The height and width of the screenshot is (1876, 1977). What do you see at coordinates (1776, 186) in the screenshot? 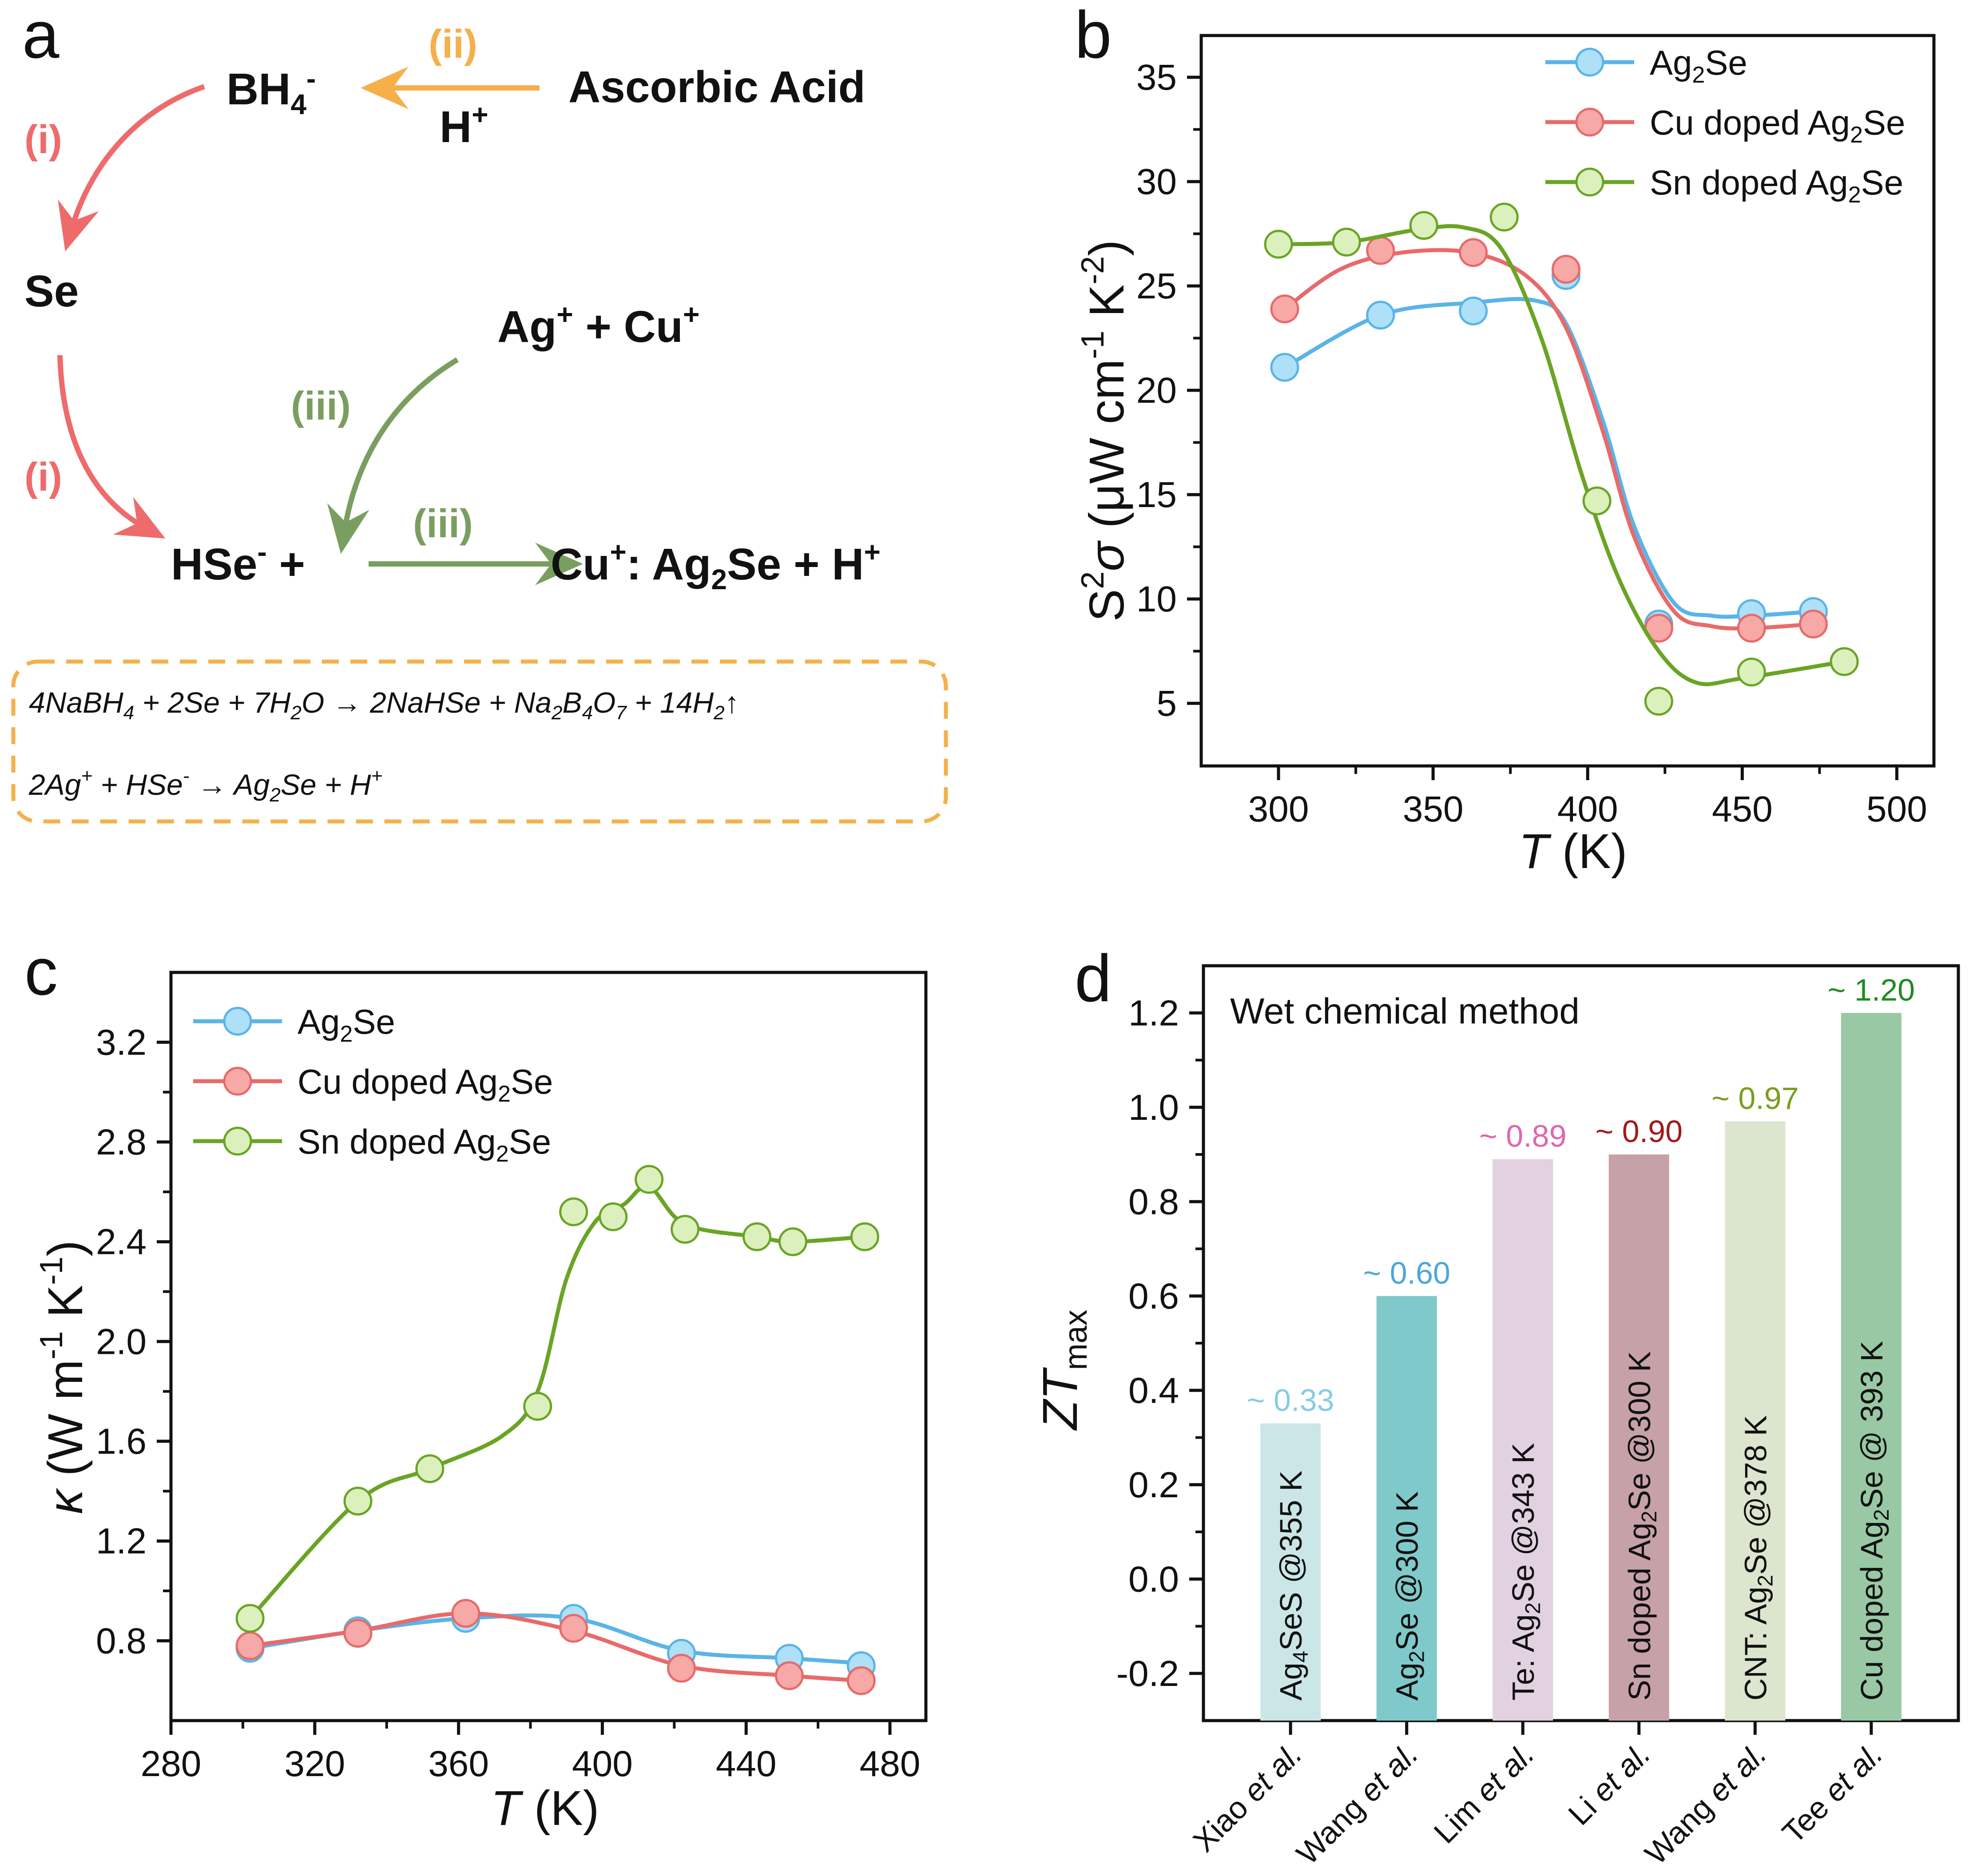
I see `legend-label: Sn doped Ag2Se` at bounding box center [1776, 186].